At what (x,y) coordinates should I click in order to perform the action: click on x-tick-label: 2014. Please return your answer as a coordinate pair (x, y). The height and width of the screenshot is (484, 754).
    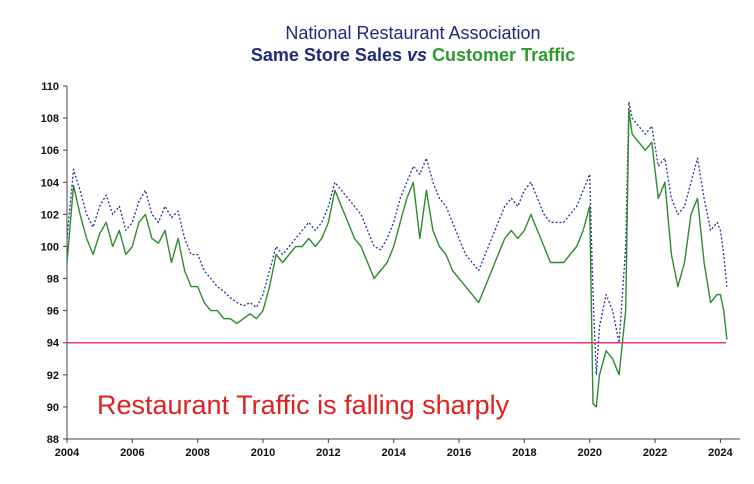
    Looking at the image, I should click on (393, 453).